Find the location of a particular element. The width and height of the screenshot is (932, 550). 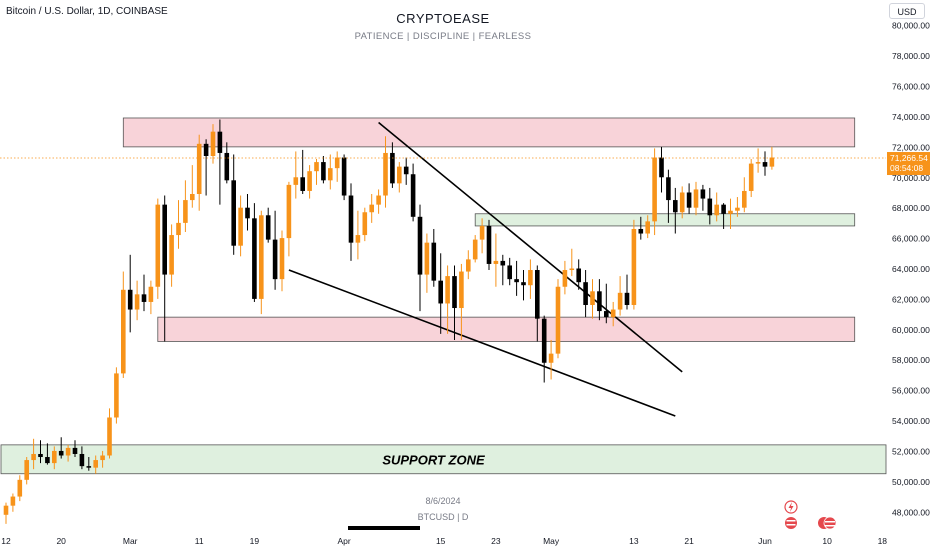

x-tick-label: Mar is located at coordinates (130, 541).